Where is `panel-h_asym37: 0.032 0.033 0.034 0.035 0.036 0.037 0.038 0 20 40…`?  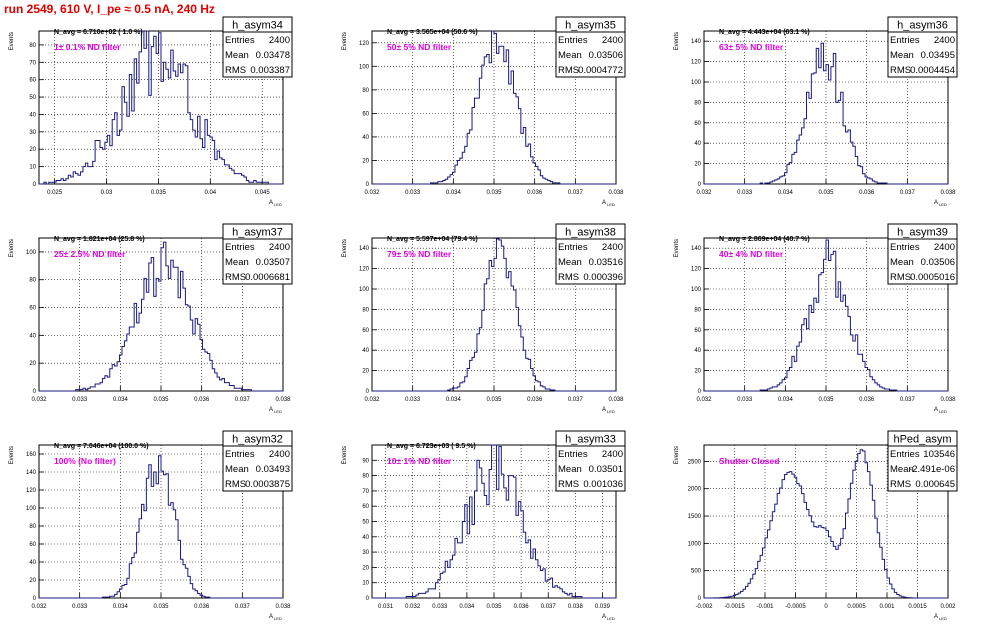 panel-h_asym37: 0.032 0.033 0.034 0.035 0.036 0.037 0.038 0 20 40… is located at coordinates (162, 325).